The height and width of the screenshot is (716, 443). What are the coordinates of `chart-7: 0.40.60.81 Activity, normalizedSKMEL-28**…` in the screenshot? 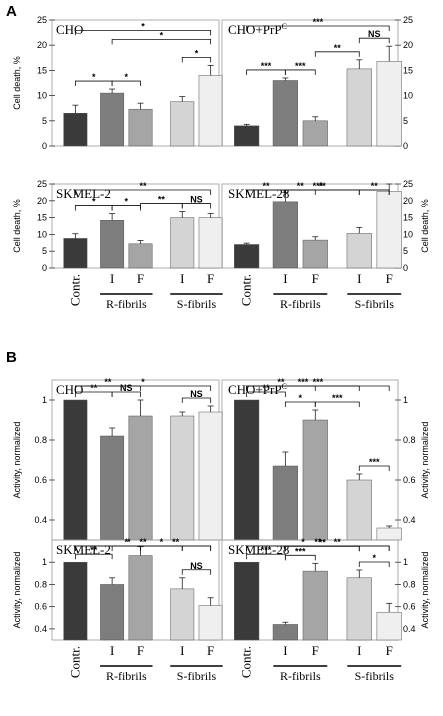 It's located at (325, 610).